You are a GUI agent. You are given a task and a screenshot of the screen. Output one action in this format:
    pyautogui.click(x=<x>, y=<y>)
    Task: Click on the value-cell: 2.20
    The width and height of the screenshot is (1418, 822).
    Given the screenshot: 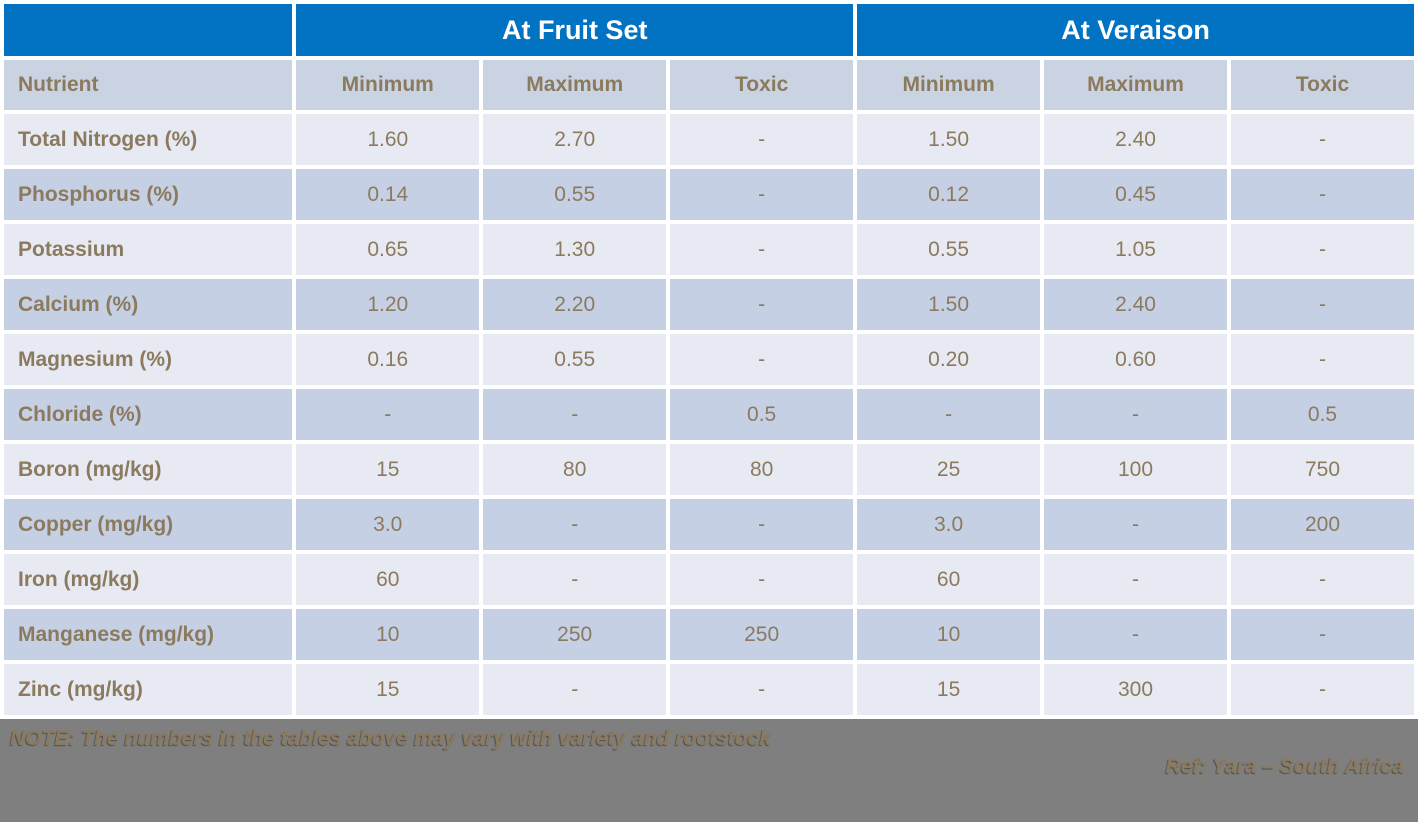 What is the action you would take?
    pyautogui.click(x=575, y=304)
    